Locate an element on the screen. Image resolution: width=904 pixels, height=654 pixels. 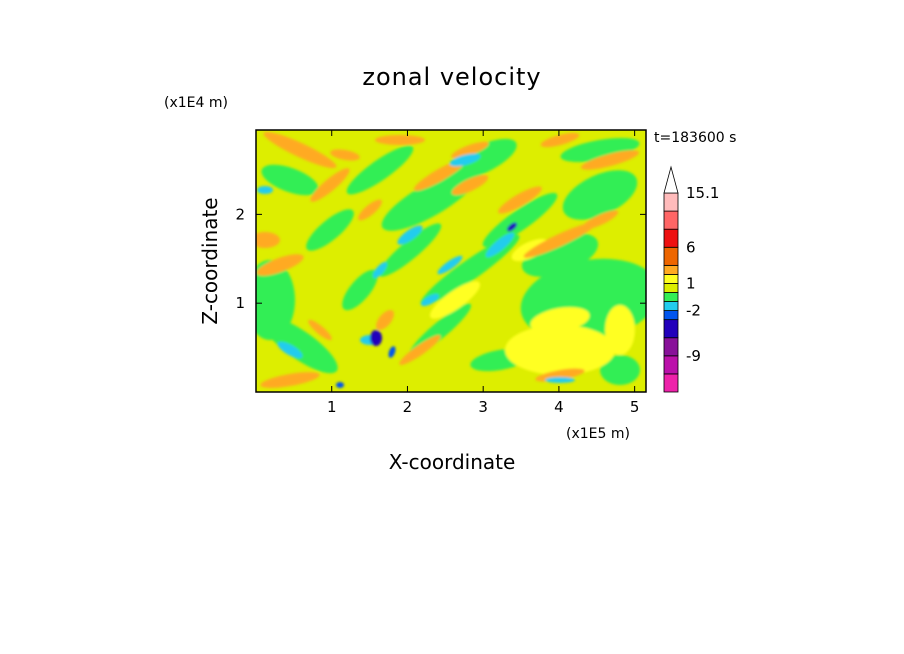
colorbar: 15.1 6 1 -2 -9 is located at coordinates (691, 279).